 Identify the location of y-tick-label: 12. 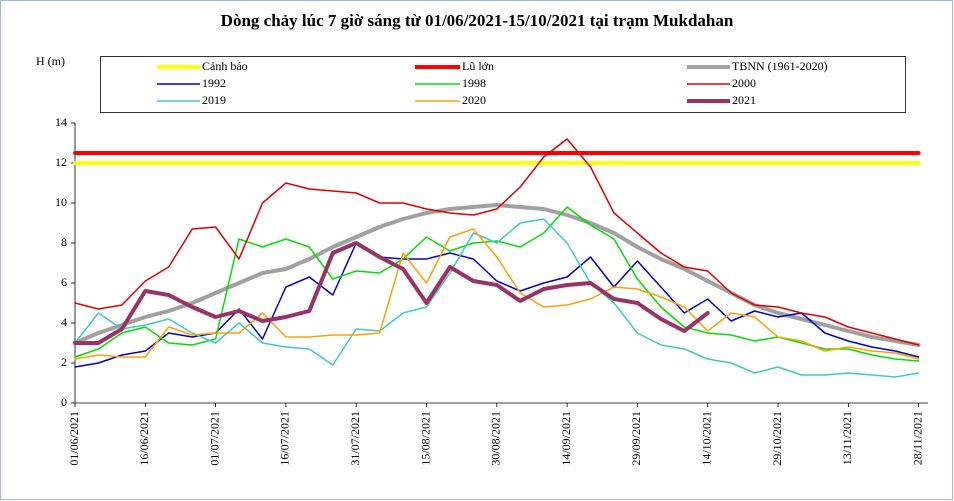
(61, 162).